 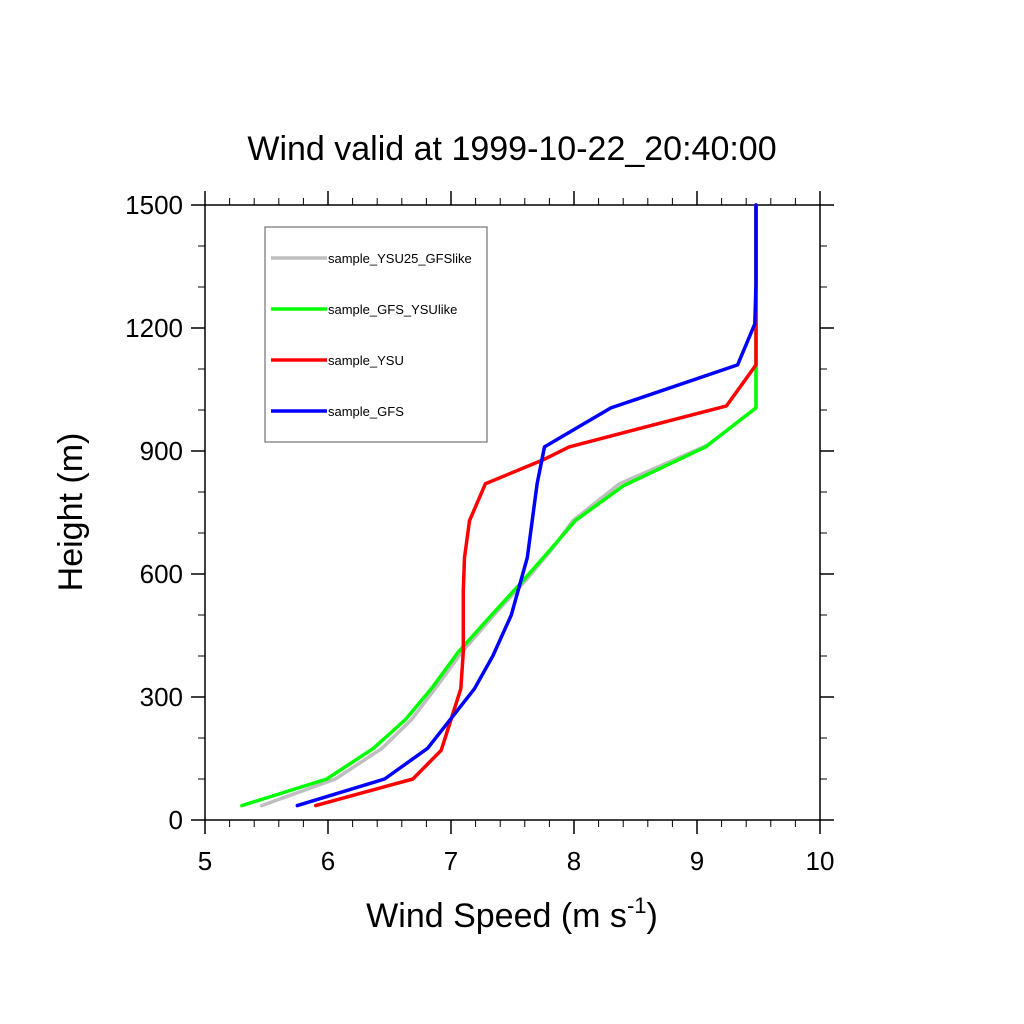 I want to click on x-axis-label-end: ), so click(x=652, y=916).